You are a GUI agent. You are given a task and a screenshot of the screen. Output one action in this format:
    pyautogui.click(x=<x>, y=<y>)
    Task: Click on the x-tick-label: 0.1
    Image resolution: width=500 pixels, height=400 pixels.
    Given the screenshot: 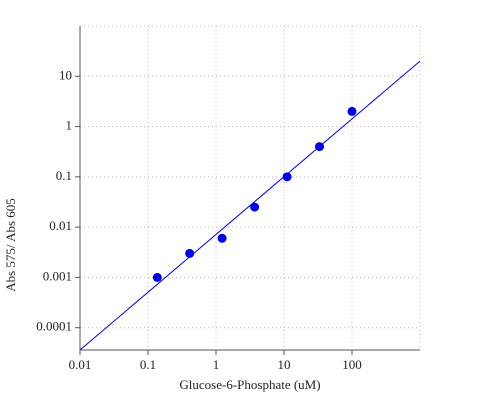 What is the action you would take?
    pyautogui.click(x=148, y=364)
    